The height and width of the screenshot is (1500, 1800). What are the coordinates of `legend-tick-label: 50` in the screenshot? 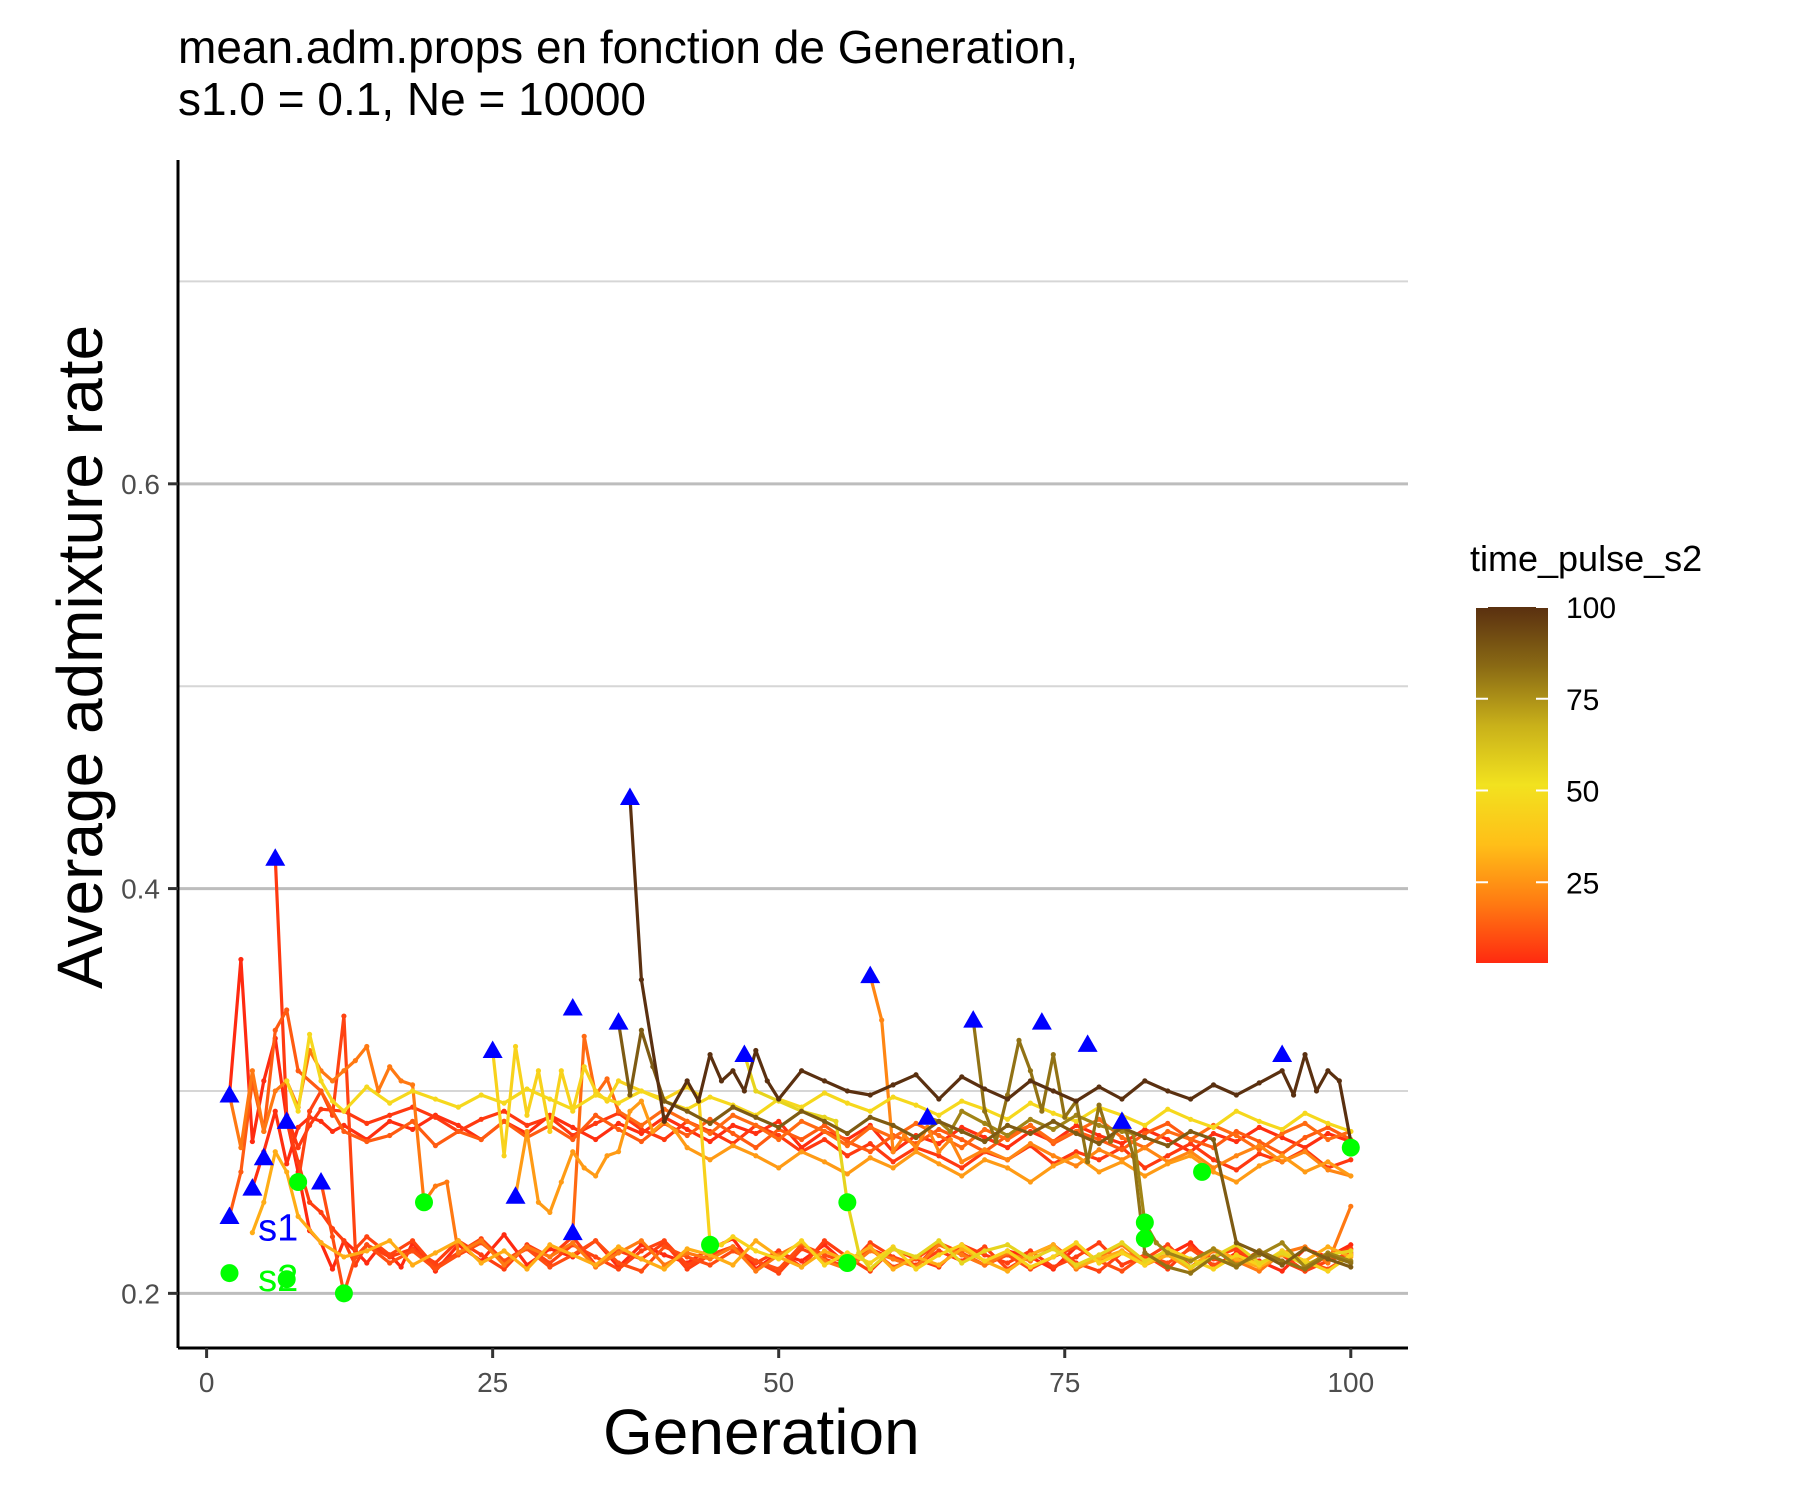 It's located at (1582, 792).